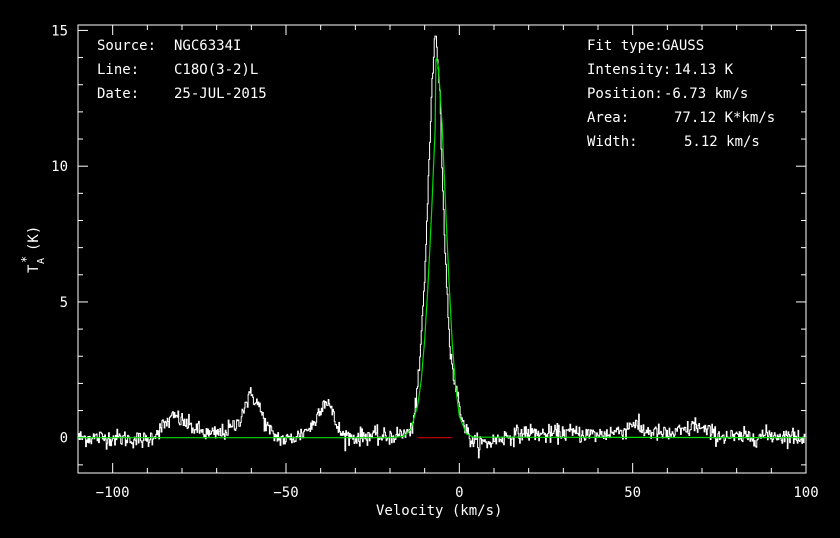  What do you see at coordinates (285, 493) in the screenshot?
I see `x-tick-label: −50` at bounding box center [285, 493].